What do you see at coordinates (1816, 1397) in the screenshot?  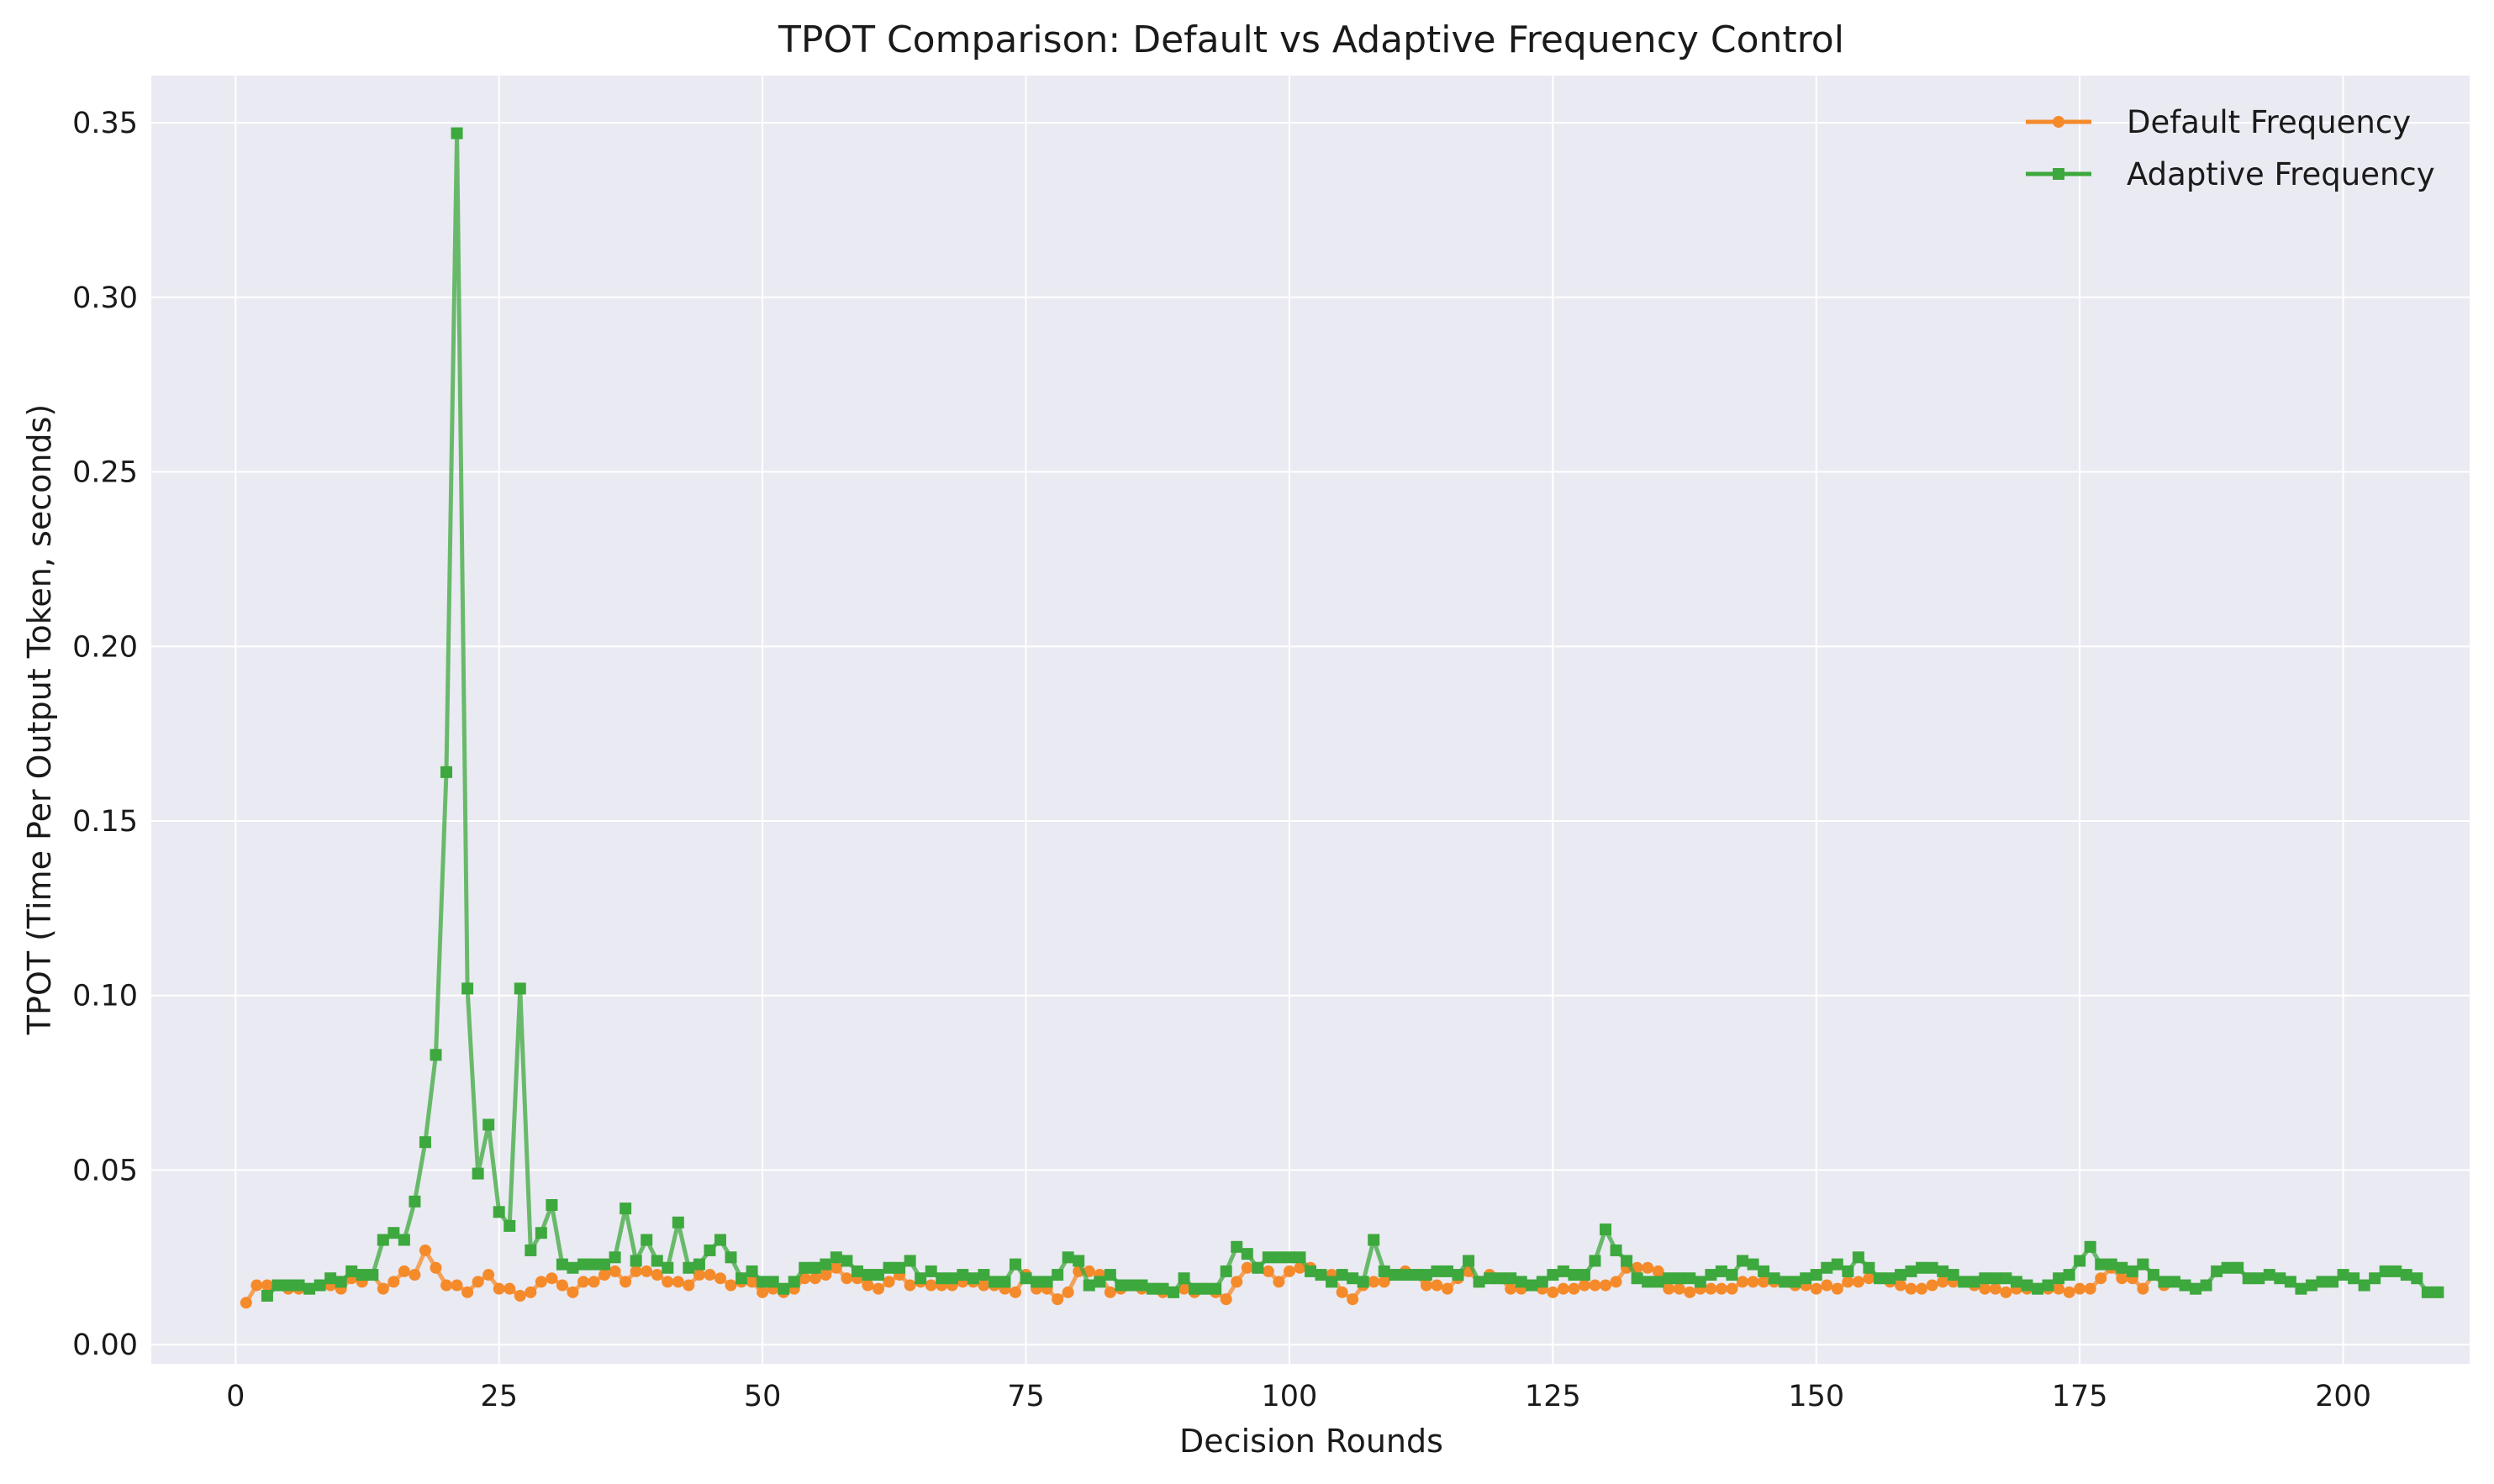 I see `x-tick-label: 150` at bounding box center [1816, 1397].